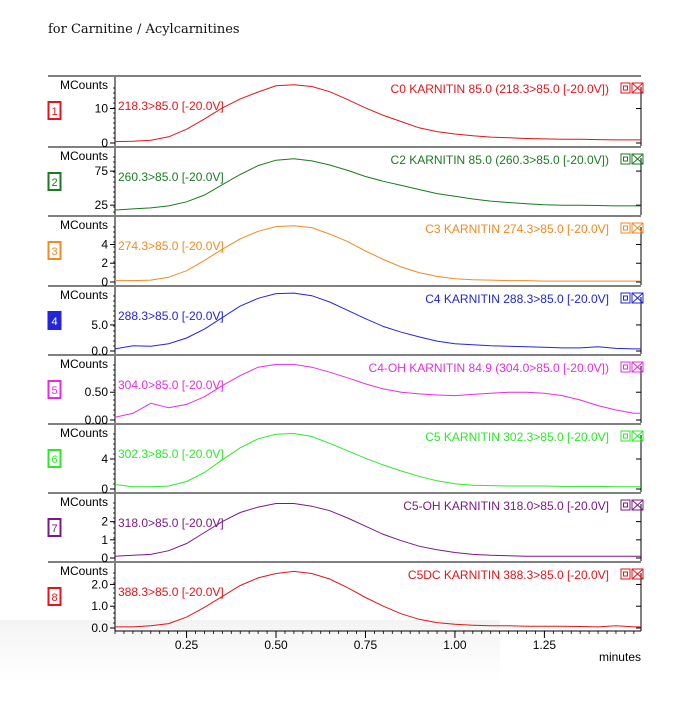 This screenshot has width=694, height=709. I want to click on trace-index-label: 7, so click(54, 529).